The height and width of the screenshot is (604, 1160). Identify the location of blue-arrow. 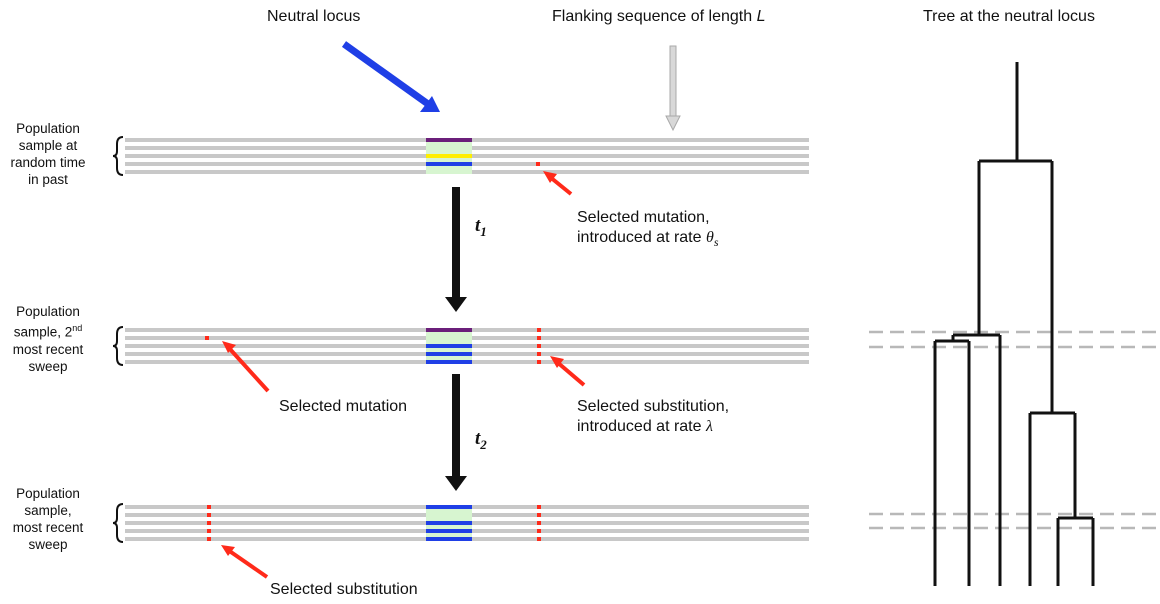
(386, 74).